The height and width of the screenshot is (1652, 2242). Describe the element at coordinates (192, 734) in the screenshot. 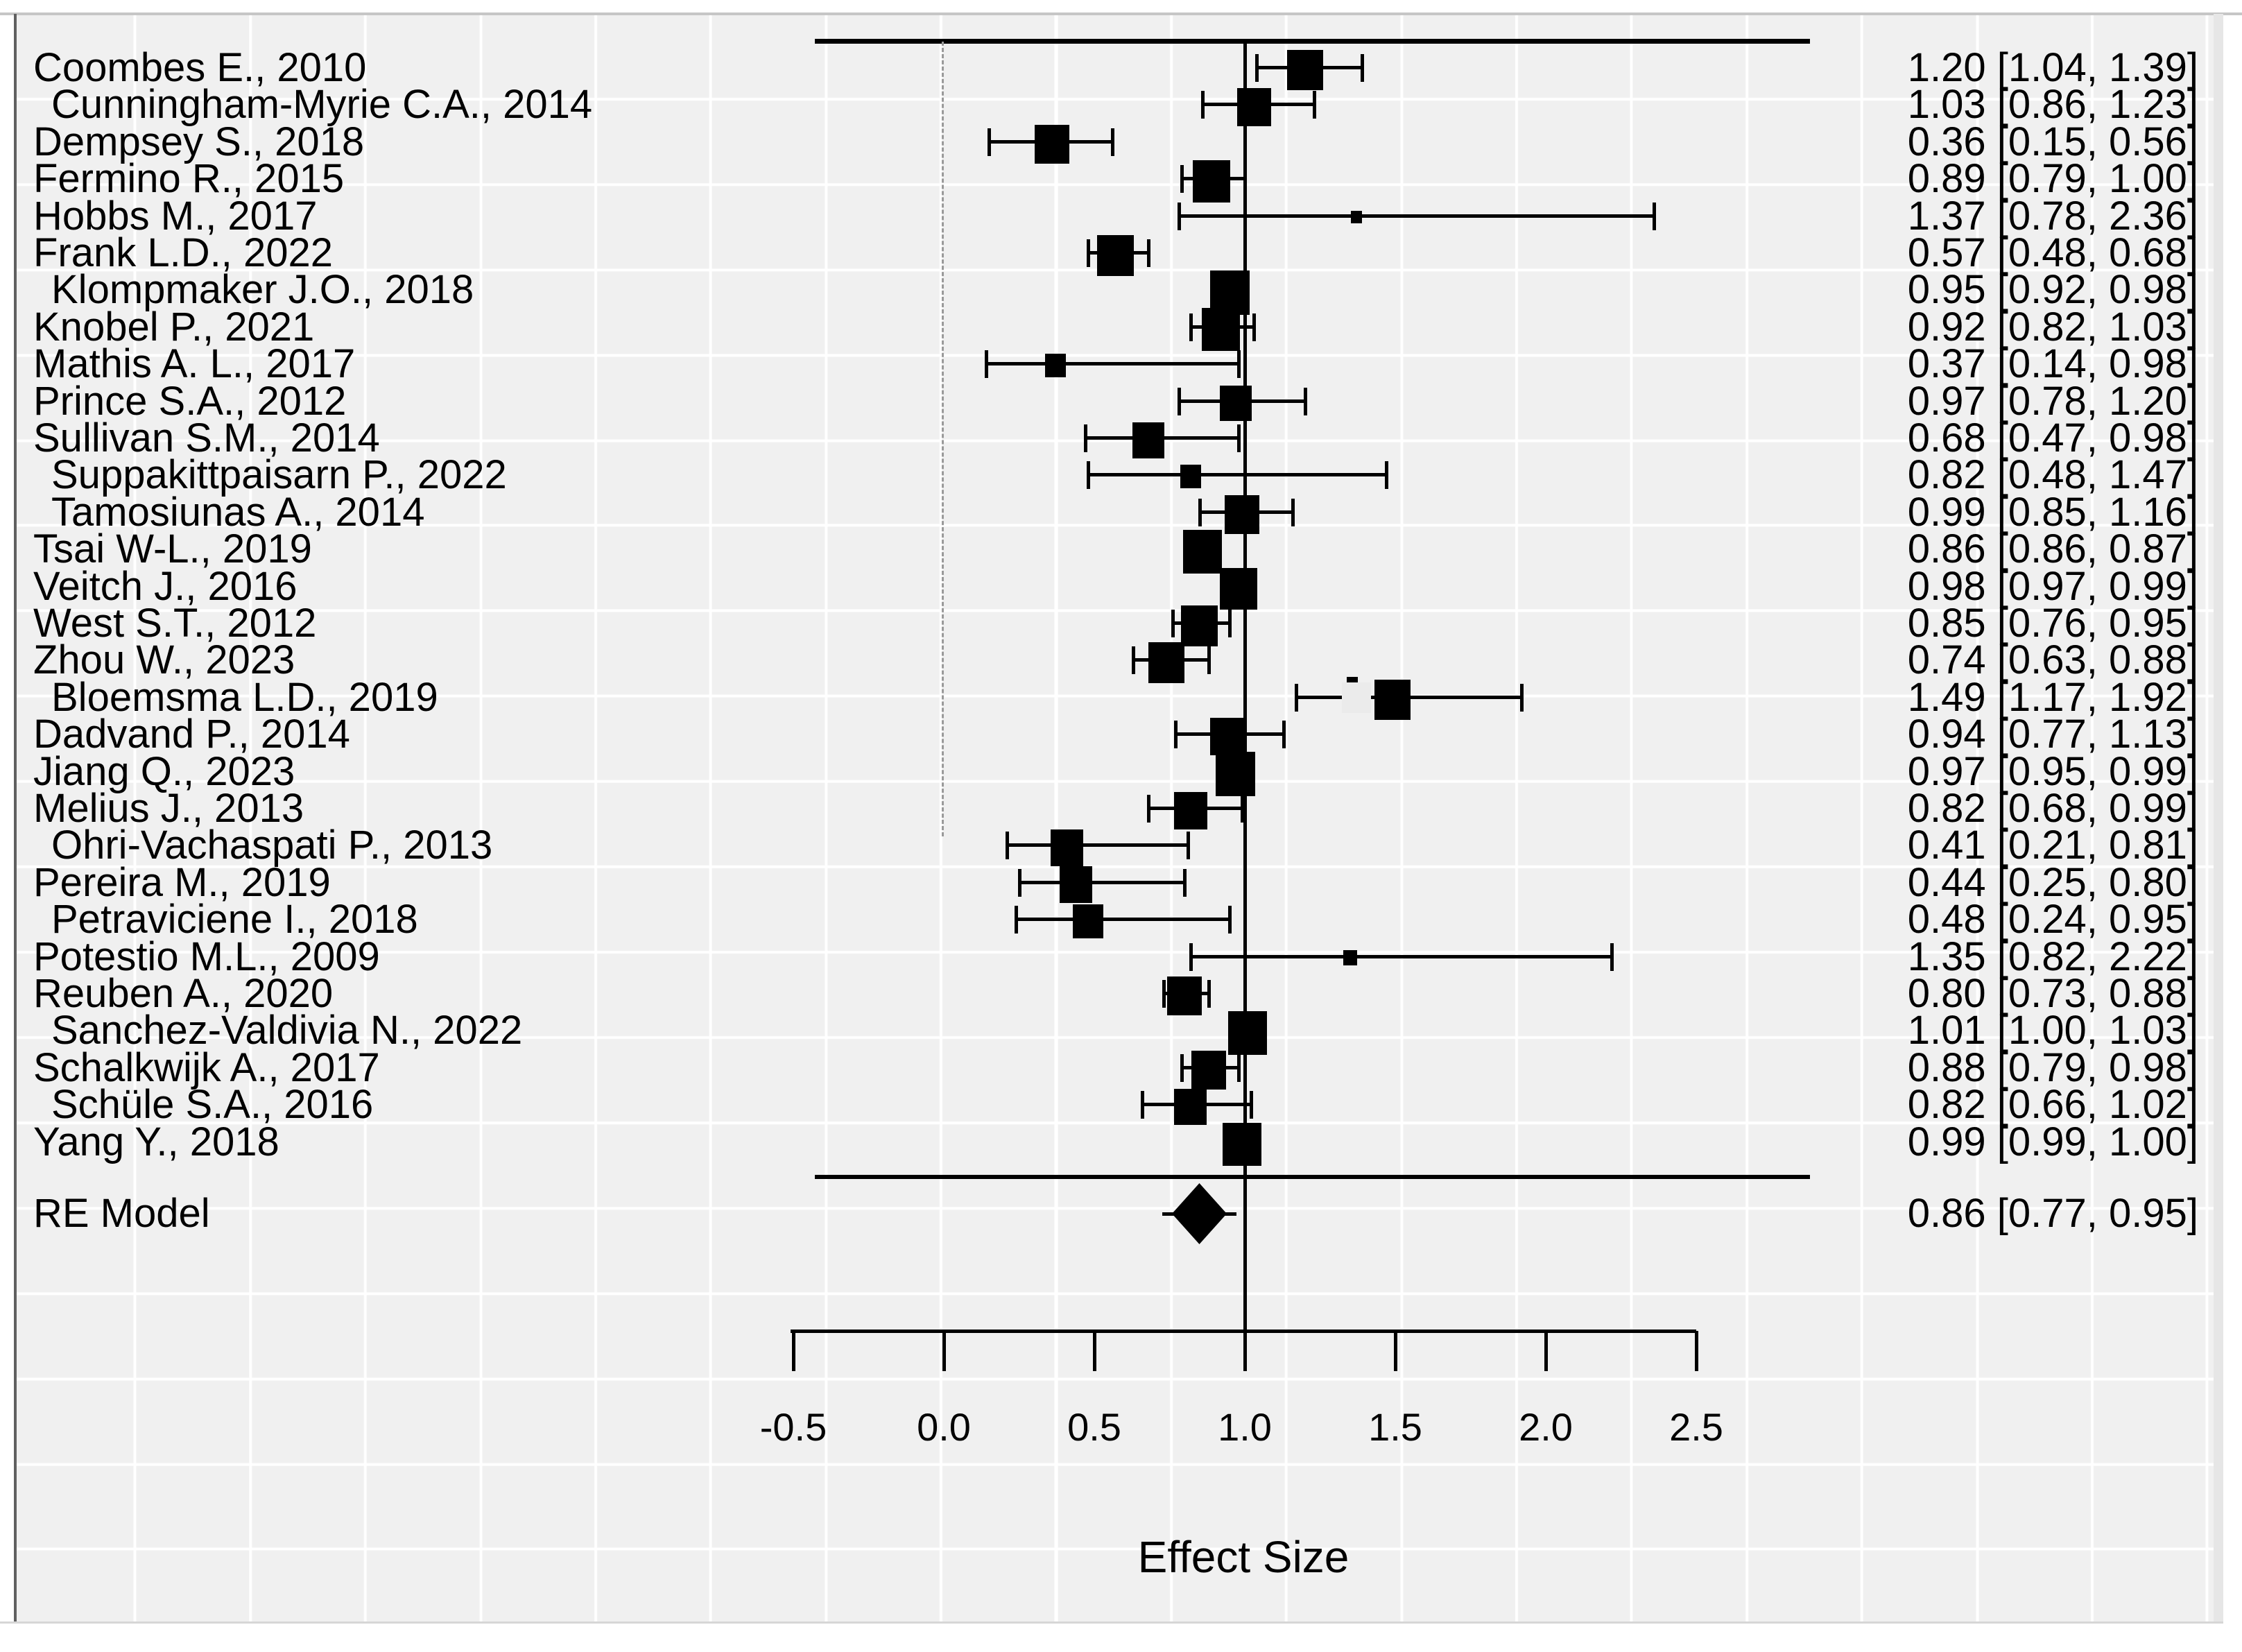

I see `study-label: Dadvand P., 2014` at that location.